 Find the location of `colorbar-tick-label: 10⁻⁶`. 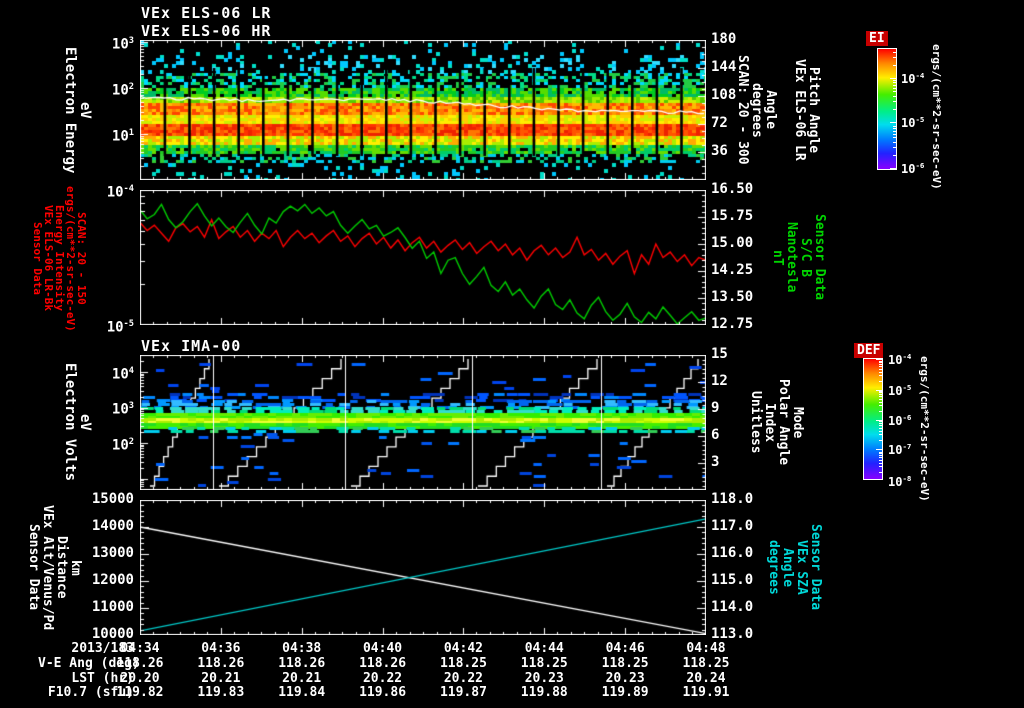

colorbar-tick-label: 10⁻⁶ is located at coordinates (900, 420).